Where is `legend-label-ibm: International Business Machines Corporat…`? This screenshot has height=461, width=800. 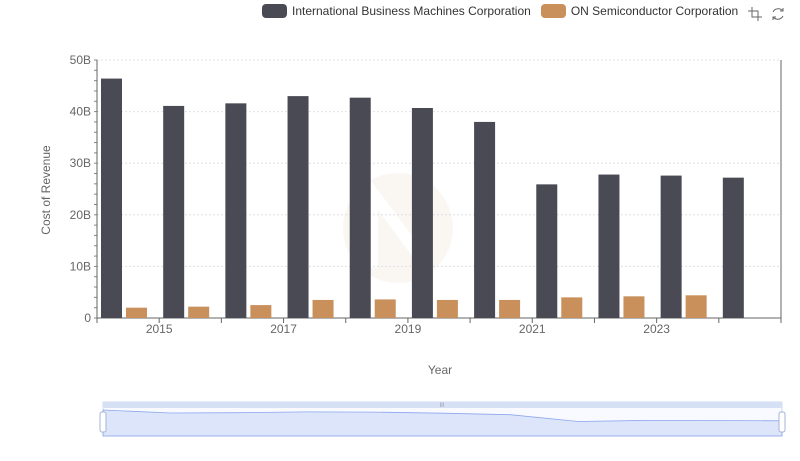 legend-label-ibm: International Business Machines Corporat… is located at coordinates (411, 11).